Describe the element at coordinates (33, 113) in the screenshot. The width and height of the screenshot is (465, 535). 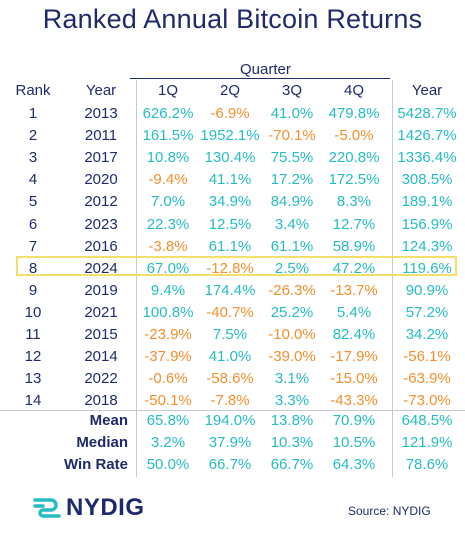
I see `rank-cell: 1` at that location.